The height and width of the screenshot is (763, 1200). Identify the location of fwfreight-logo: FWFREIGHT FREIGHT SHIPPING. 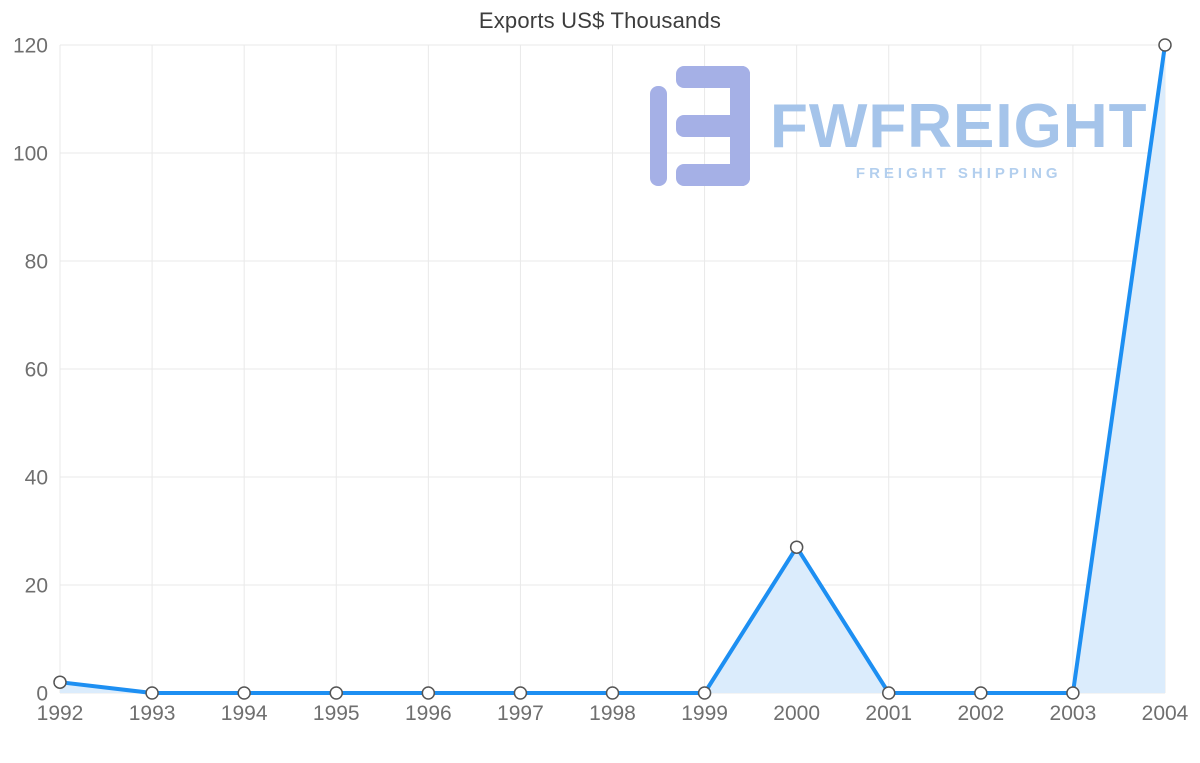
(899, 126).